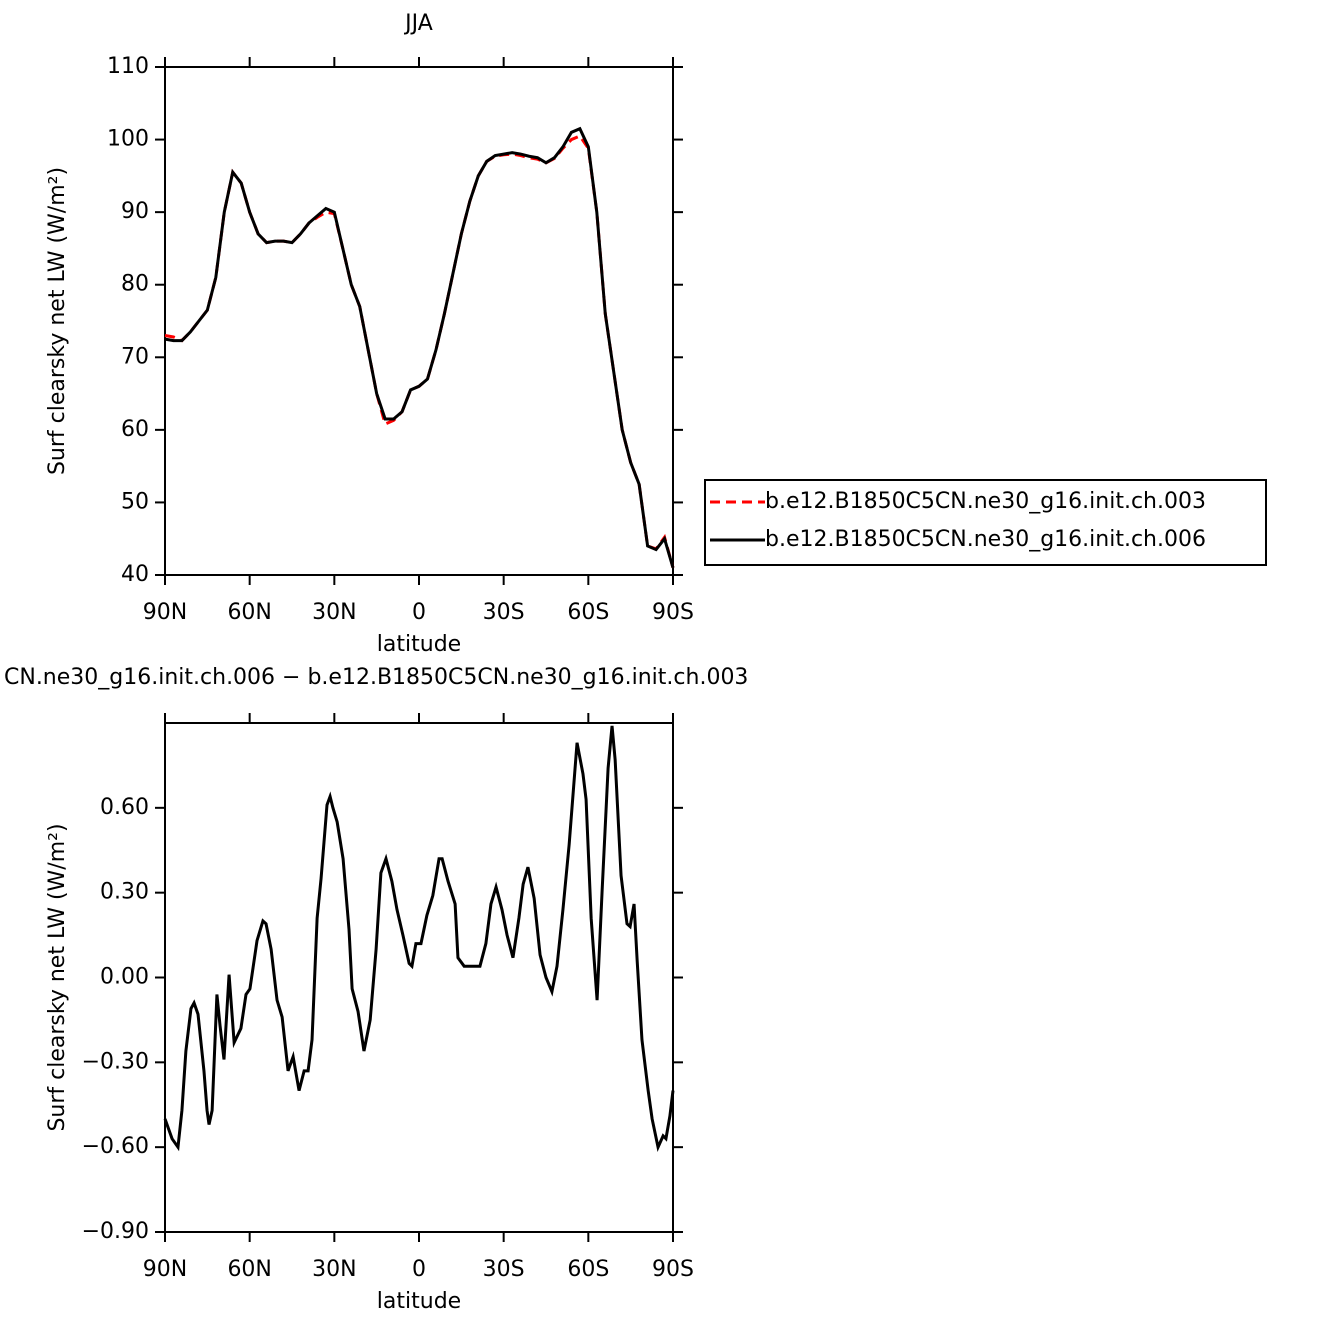  Describe the element at coordinates (124, 807) in the screenshot. I see `y-tick-label: 0.60` at that location.